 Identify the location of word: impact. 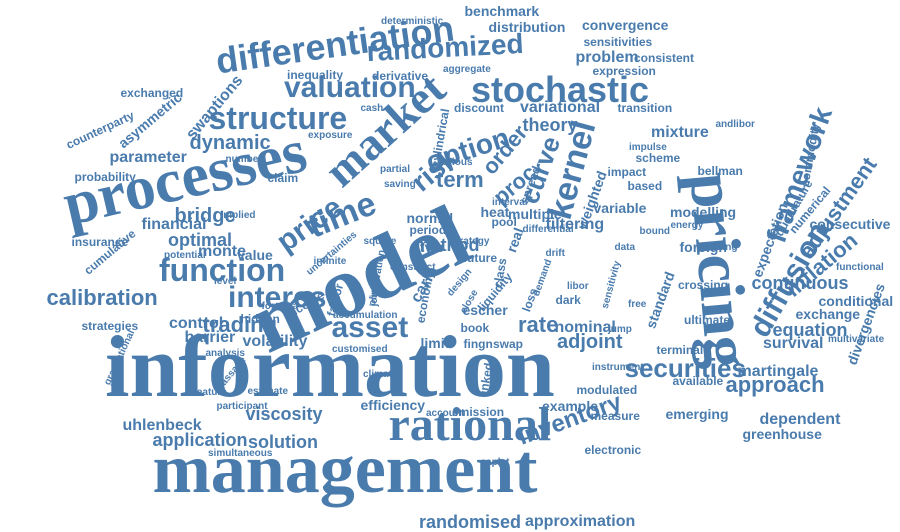
(627, 172).